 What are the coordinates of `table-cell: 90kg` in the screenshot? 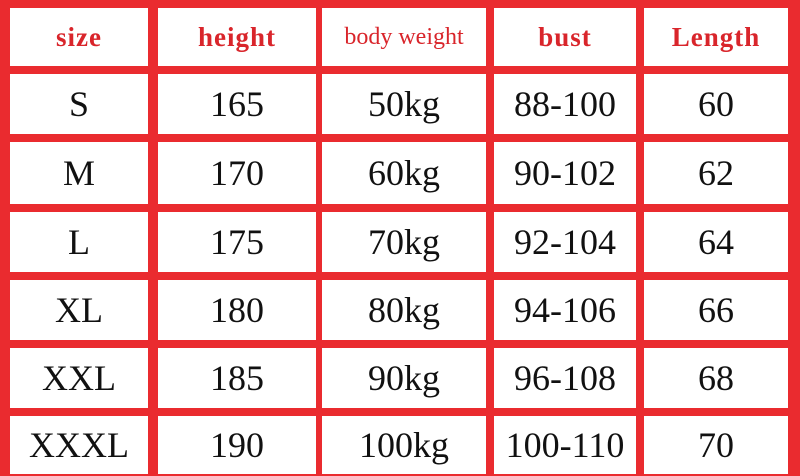 It's located at (404, 378).